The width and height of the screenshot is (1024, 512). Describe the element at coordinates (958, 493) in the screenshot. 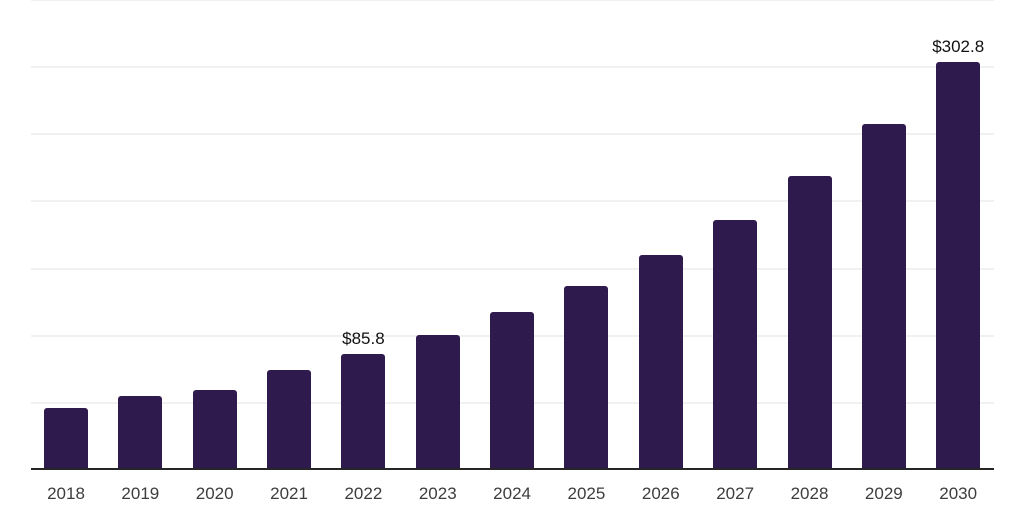

I see `x-tick-label-2030: 2030` at that location.